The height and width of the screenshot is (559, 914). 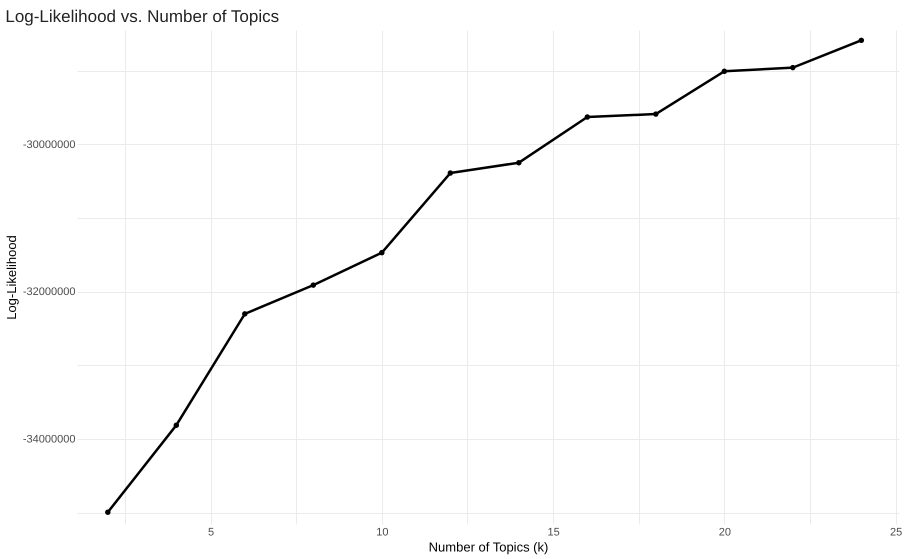 What do you see at coordinates (142, 16) in the screenshot?
I see `chart-title: Log-Likelihood vs. Number of Topics` at bounding box center [142, 16].